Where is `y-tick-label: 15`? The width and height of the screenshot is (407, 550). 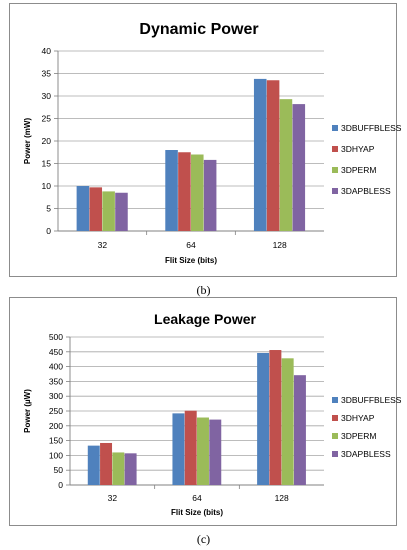 y-tick-label: 15 is located at coordinates (47, 164).